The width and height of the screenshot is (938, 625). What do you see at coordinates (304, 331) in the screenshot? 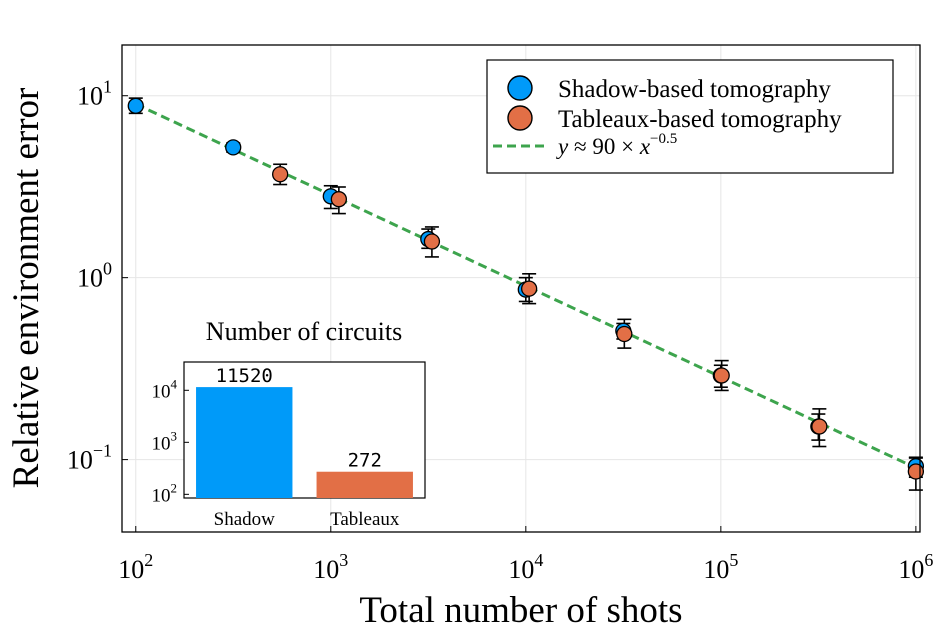
I see `inset-title: Number of circuits` at bounding box center [304, 331].